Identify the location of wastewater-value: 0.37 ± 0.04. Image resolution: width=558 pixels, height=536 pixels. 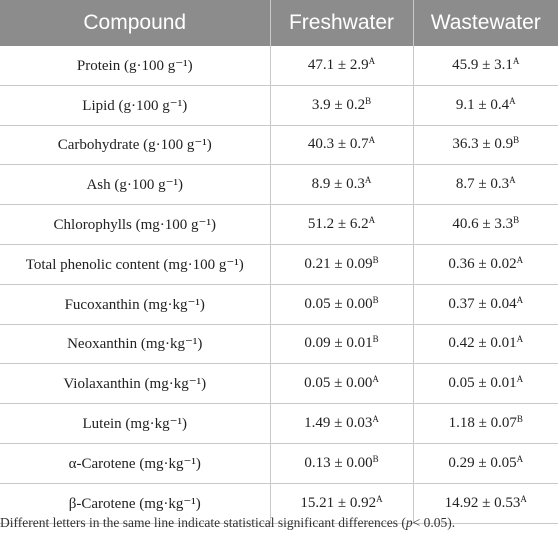
(482, 303).